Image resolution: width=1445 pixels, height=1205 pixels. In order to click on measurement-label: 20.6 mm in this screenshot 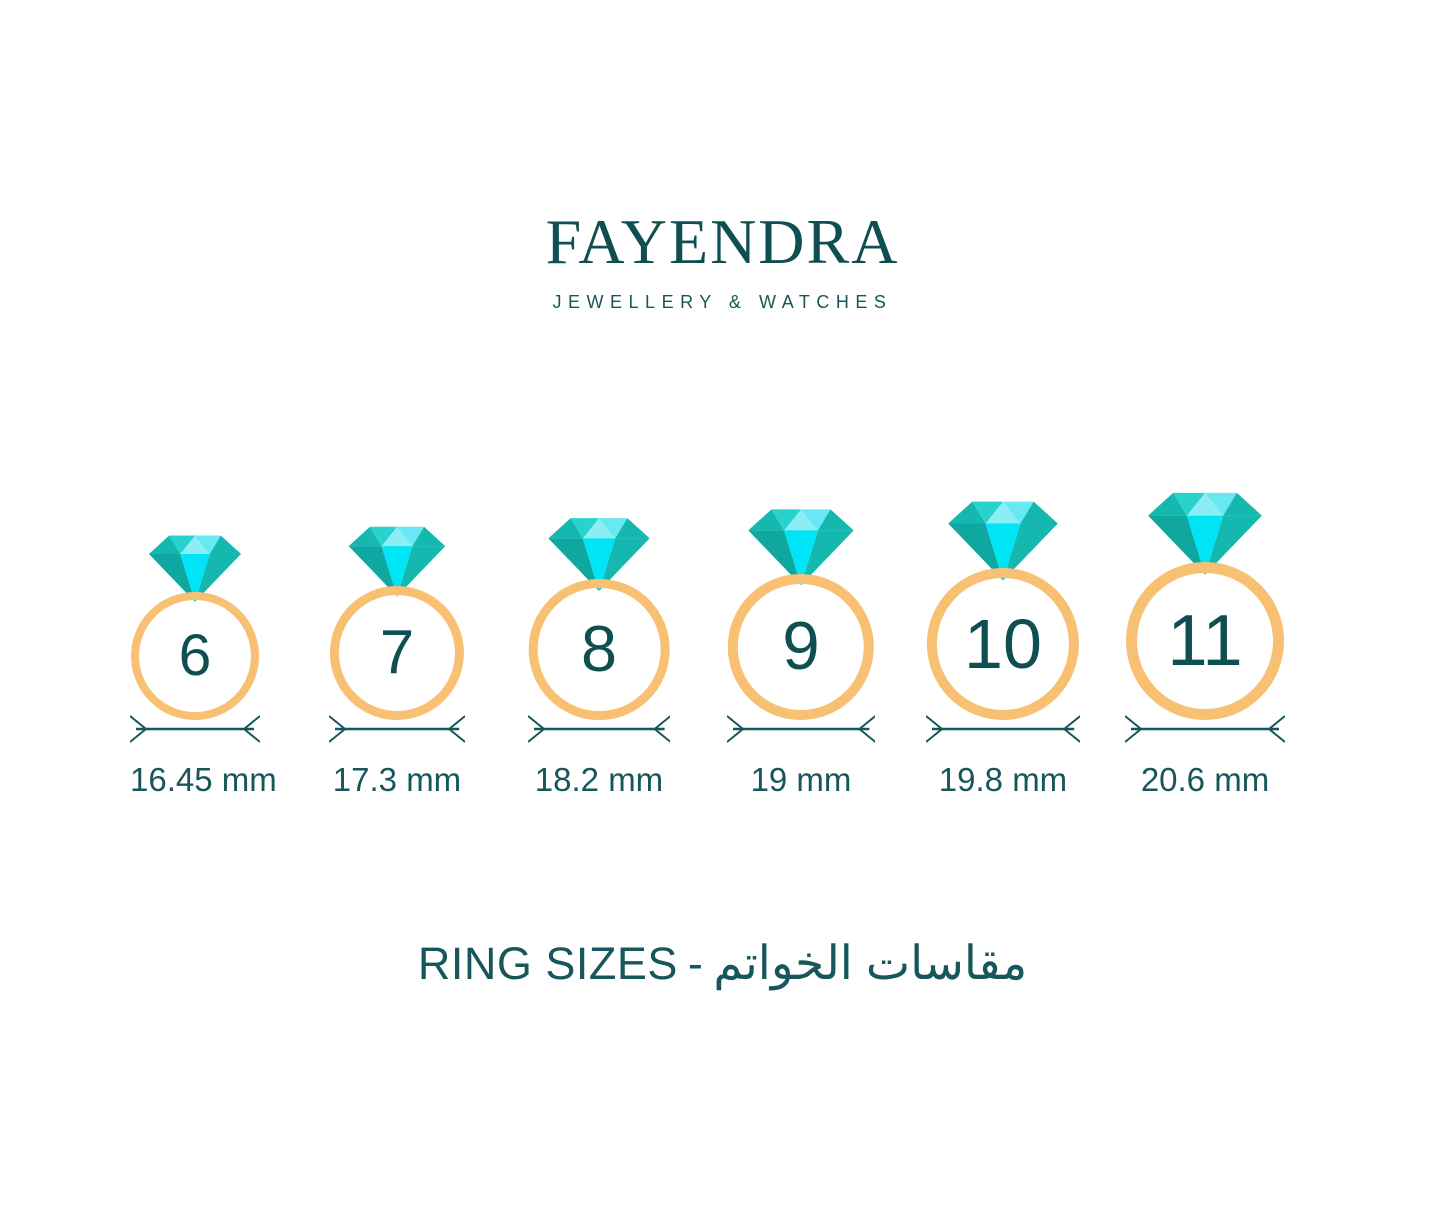, I will do `click(1205, 779)`.